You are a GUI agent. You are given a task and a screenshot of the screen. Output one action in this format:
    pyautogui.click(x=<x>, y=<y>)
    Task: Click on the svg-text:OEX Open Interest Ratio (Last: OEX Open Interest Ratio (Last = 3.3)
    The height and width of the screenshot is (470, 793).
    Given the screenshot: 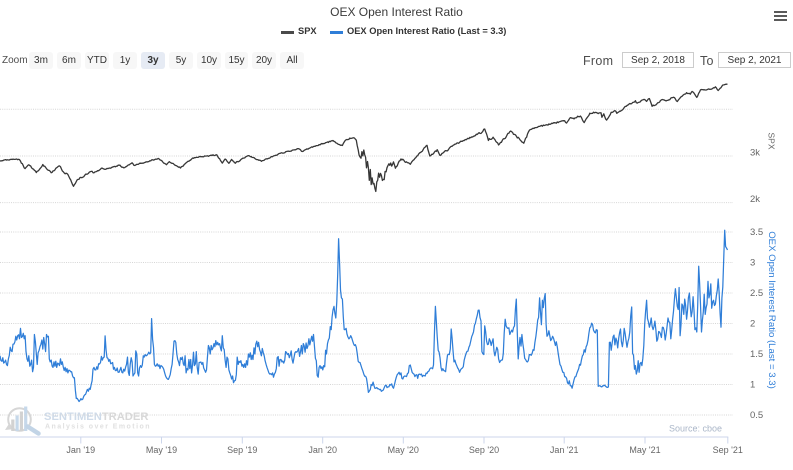 What is the action you would take?
    pyautogui.click(x=771, y=310)
    